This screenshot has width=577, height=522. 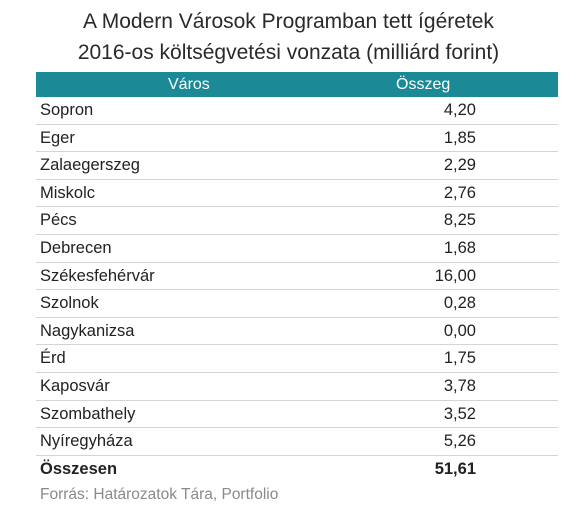 I want to click on cell-city: Zalaegerszeg, so click(x=90, y=165).